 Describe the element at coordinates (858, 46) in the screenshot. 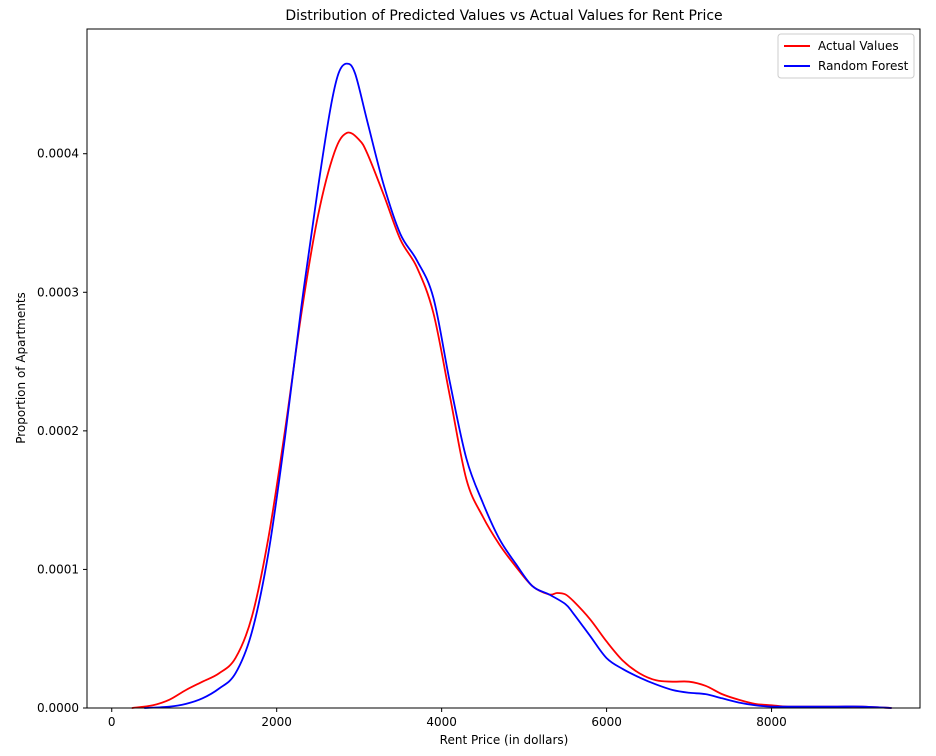

I see `legend-label: Actual Values` at that location.